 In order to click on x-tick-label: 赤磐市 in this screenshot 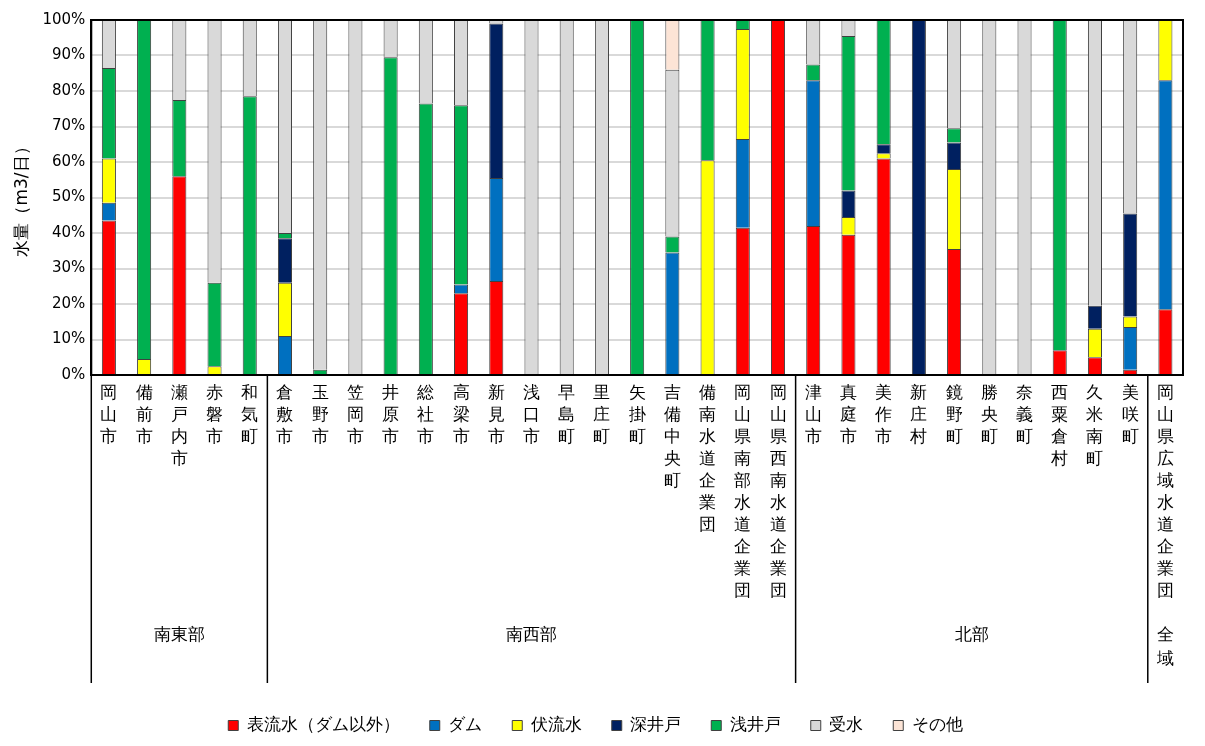, I will do `click(215, 413)`.